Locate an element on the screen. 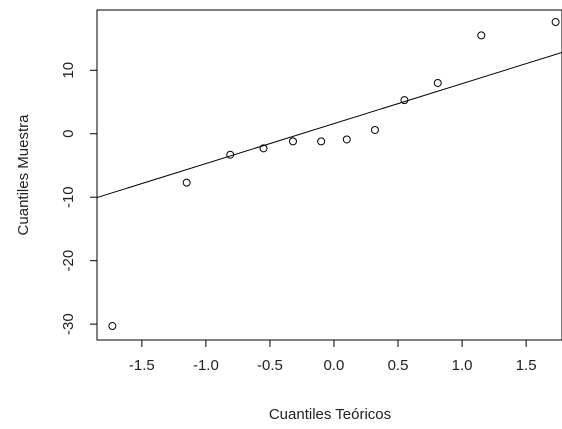 This screenshot has height=429, width=562. y-tick-label: 10 is located at coordinates (68, 70).